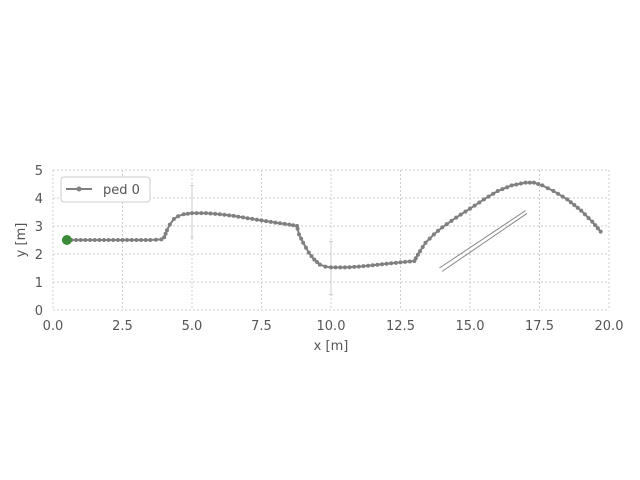  What do you see at coordinates (79, 189) in the screenshot?
I see `legend-marker` at bounding box center [79, 189].